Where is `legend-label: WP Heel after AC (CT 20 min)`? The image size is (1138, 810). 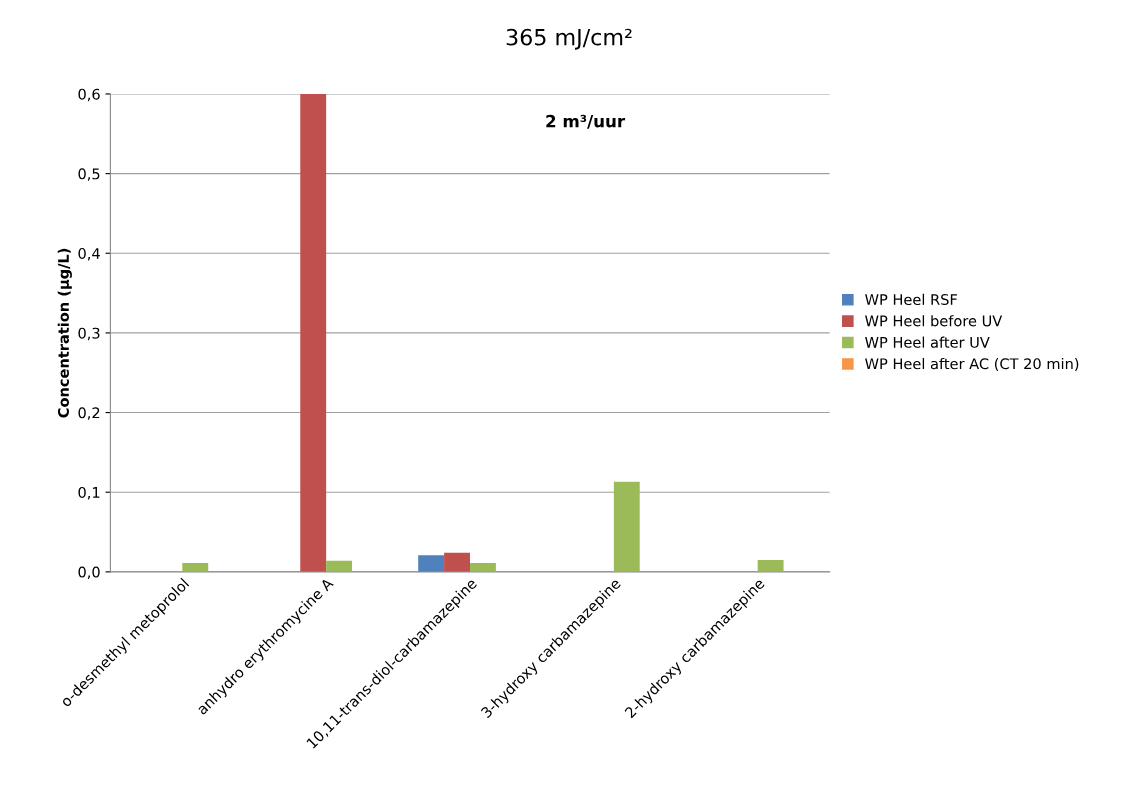
legend-label: WP Heel after AC (CT 20 min) is located at coordinates (972, 364).